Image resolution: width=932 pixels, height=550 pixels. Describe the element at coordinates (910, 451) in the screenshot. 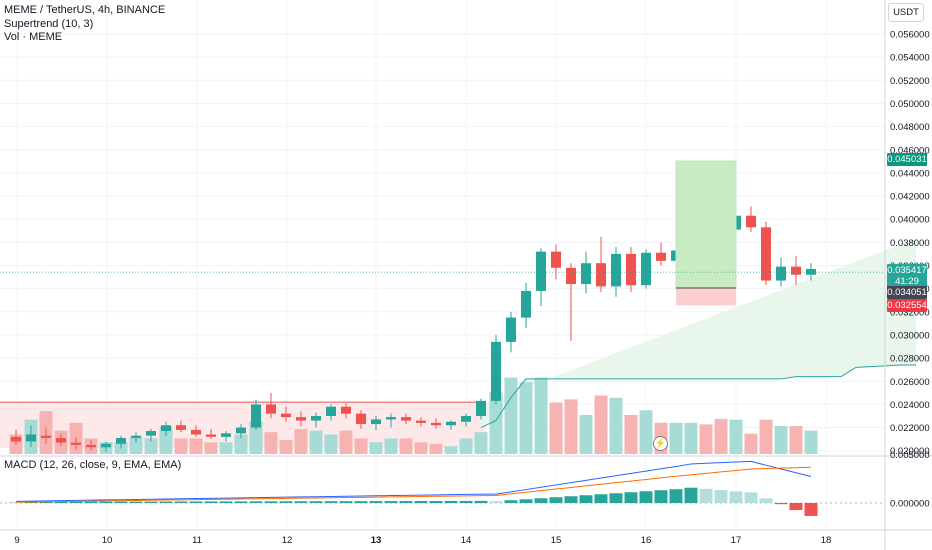

I see `y-tick-label: 0.020000` at that location.